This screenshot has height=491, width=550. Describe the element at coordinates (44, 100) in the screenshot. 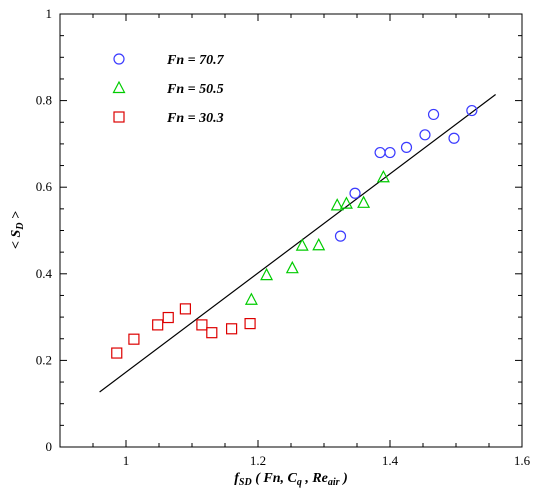

I see `y-tick-label: 0.8` at that location.